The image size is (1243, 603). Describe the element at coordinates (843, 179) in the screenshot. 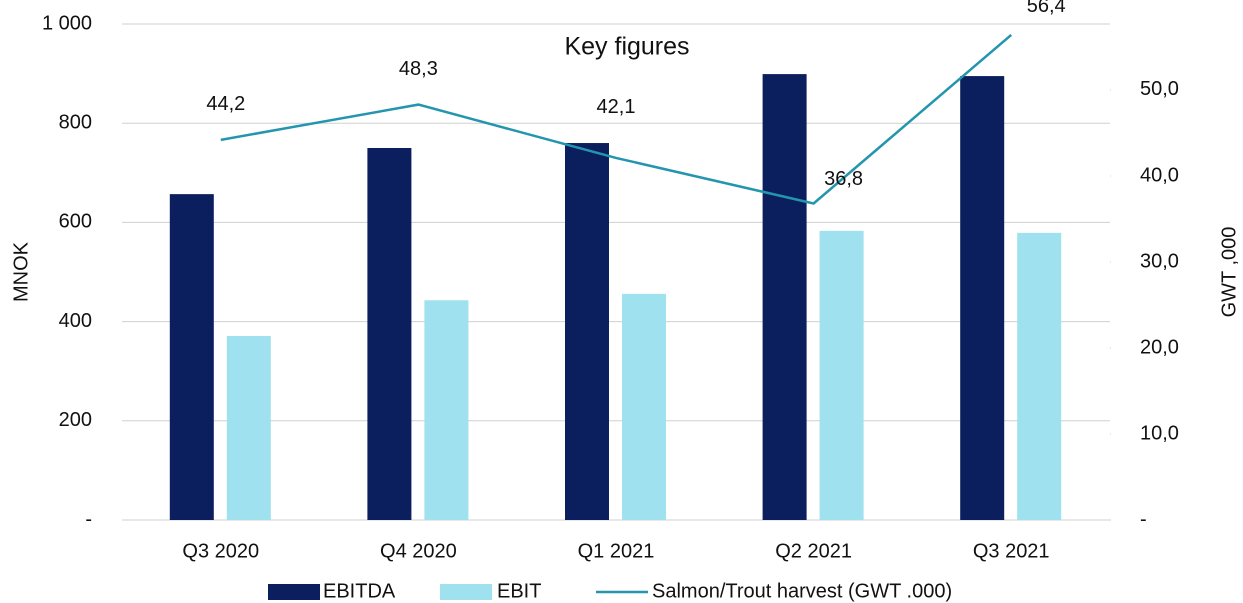

I see `data-label: 36,8` at that location.